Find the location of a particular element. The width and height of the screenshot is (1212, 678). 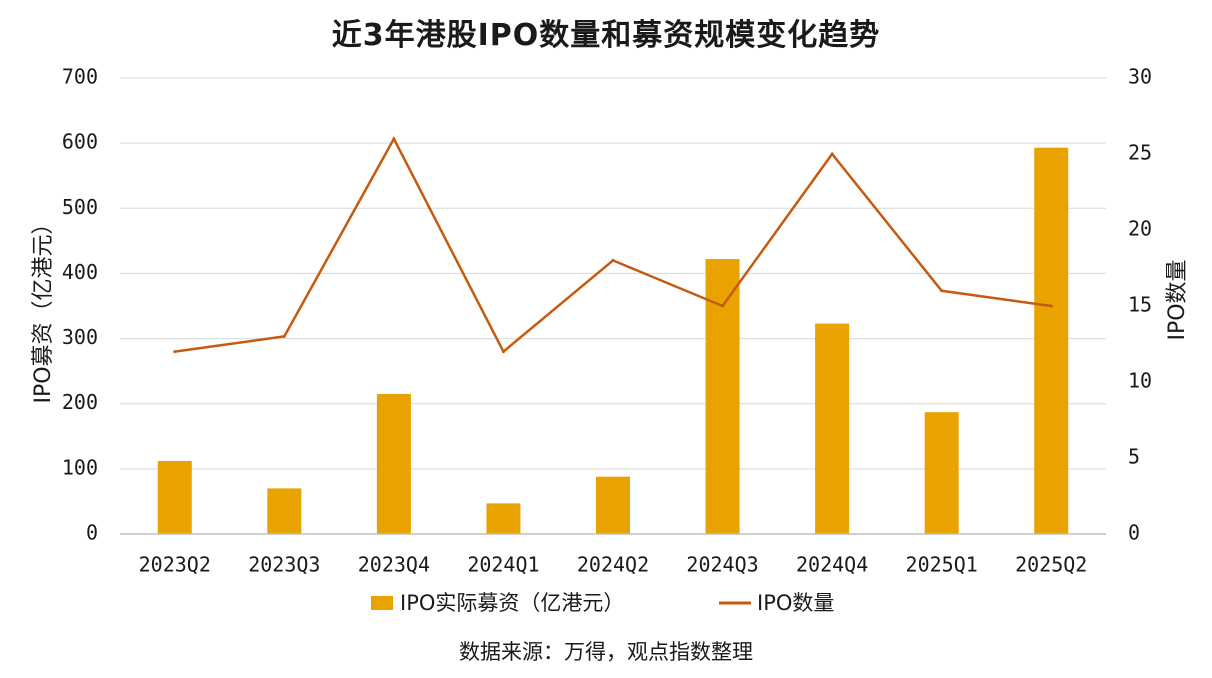

y-tick-label: 100 is located at coordinates (80, 467).